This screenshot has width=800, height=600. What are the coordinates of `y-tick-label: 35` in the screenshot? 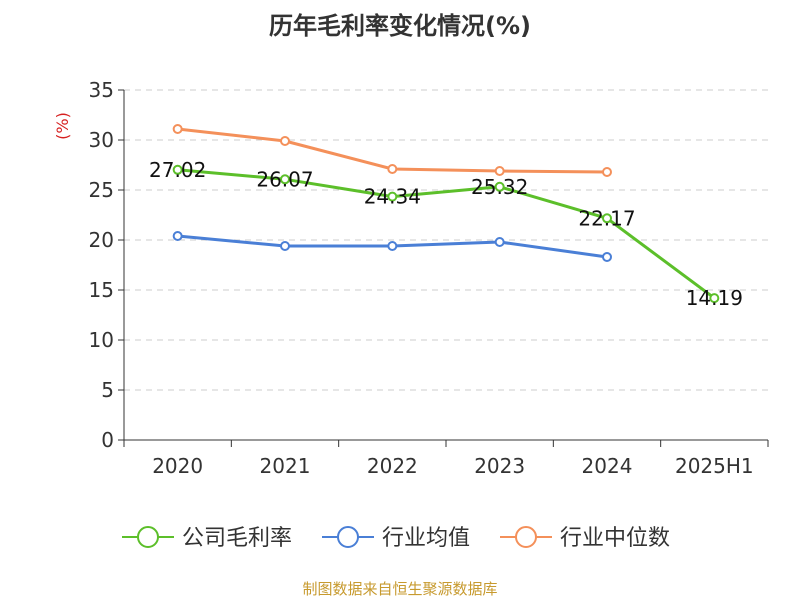 It's located at (101, 90).